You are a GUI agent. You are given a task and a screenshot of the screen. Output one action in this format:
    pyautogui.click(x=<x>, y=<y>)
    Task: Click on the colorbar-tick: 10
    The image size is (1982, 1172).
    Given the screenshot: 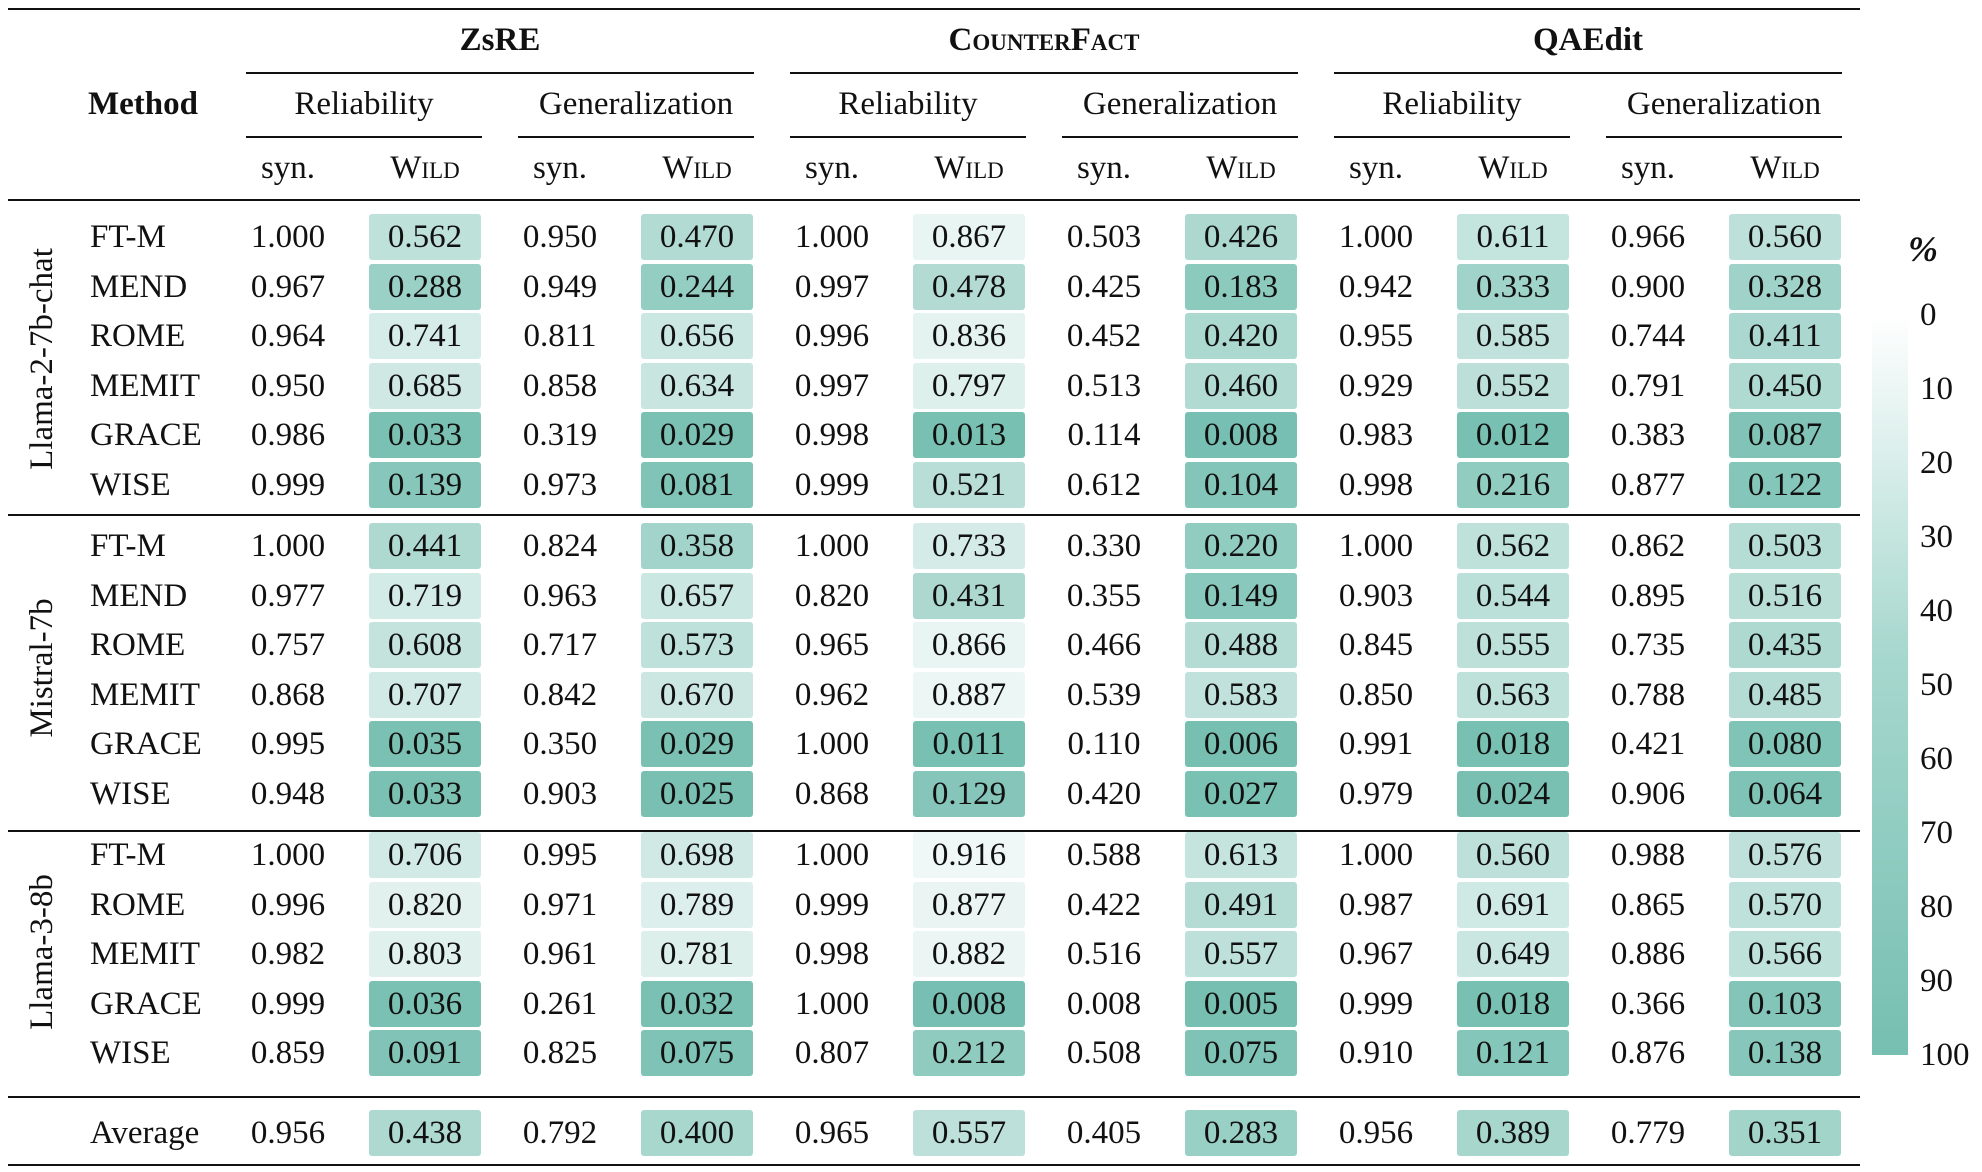 What is the action you would take?
    pyautogui.click(x=1936, y=389)
    